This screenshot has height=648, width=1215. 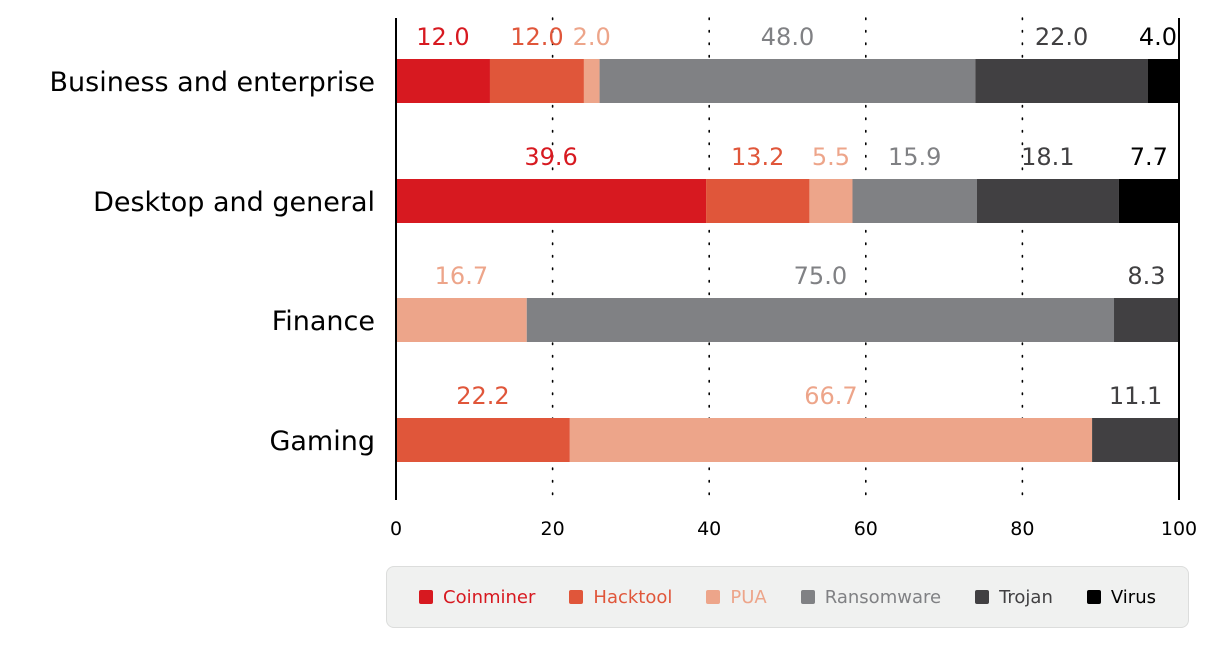 What do you see at coordinates (820, 276) in the screenshot?
I see `data-label: 75.0` at bounding box center [820, 276].